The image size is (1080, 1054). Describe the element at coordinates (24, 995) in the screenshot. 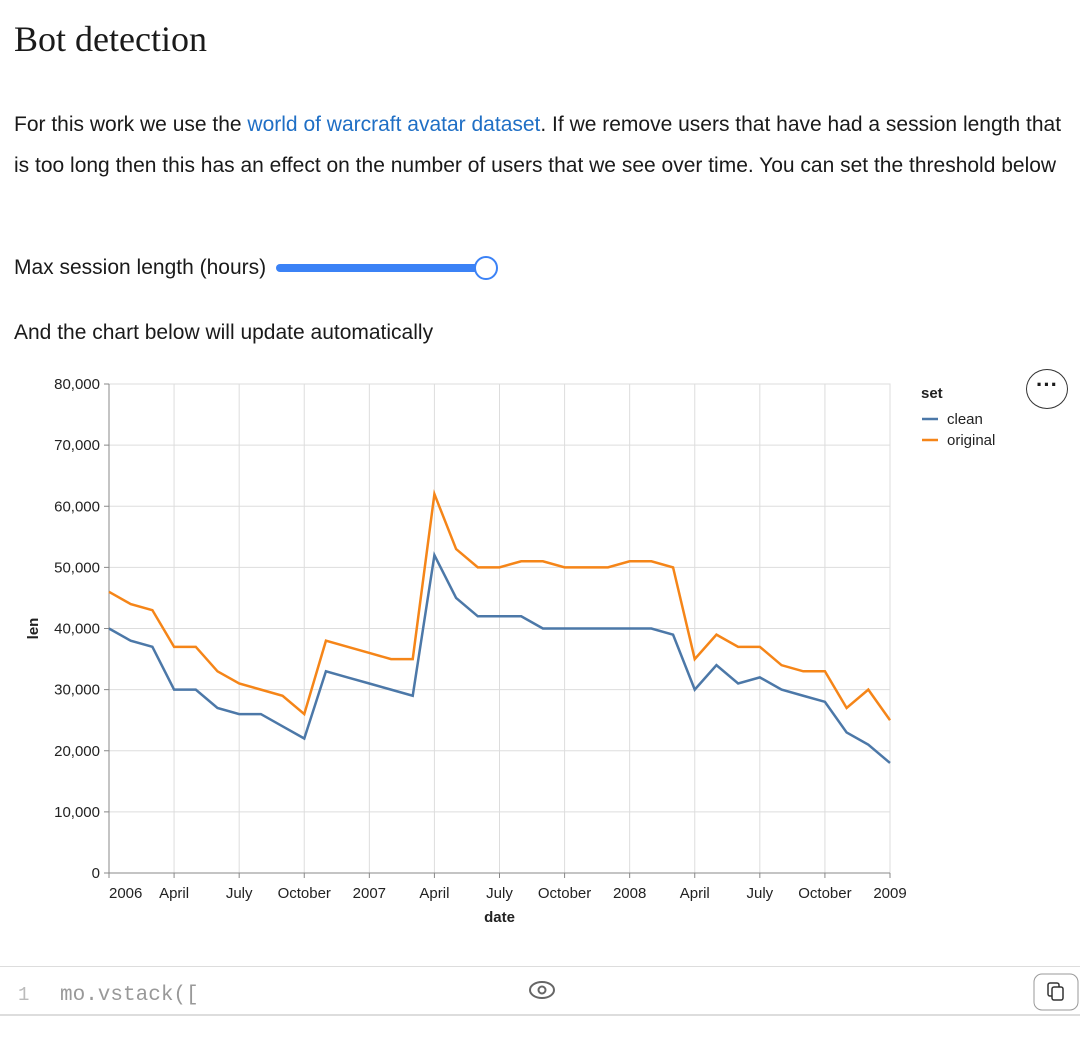

I see `line-number: 1` at that location.